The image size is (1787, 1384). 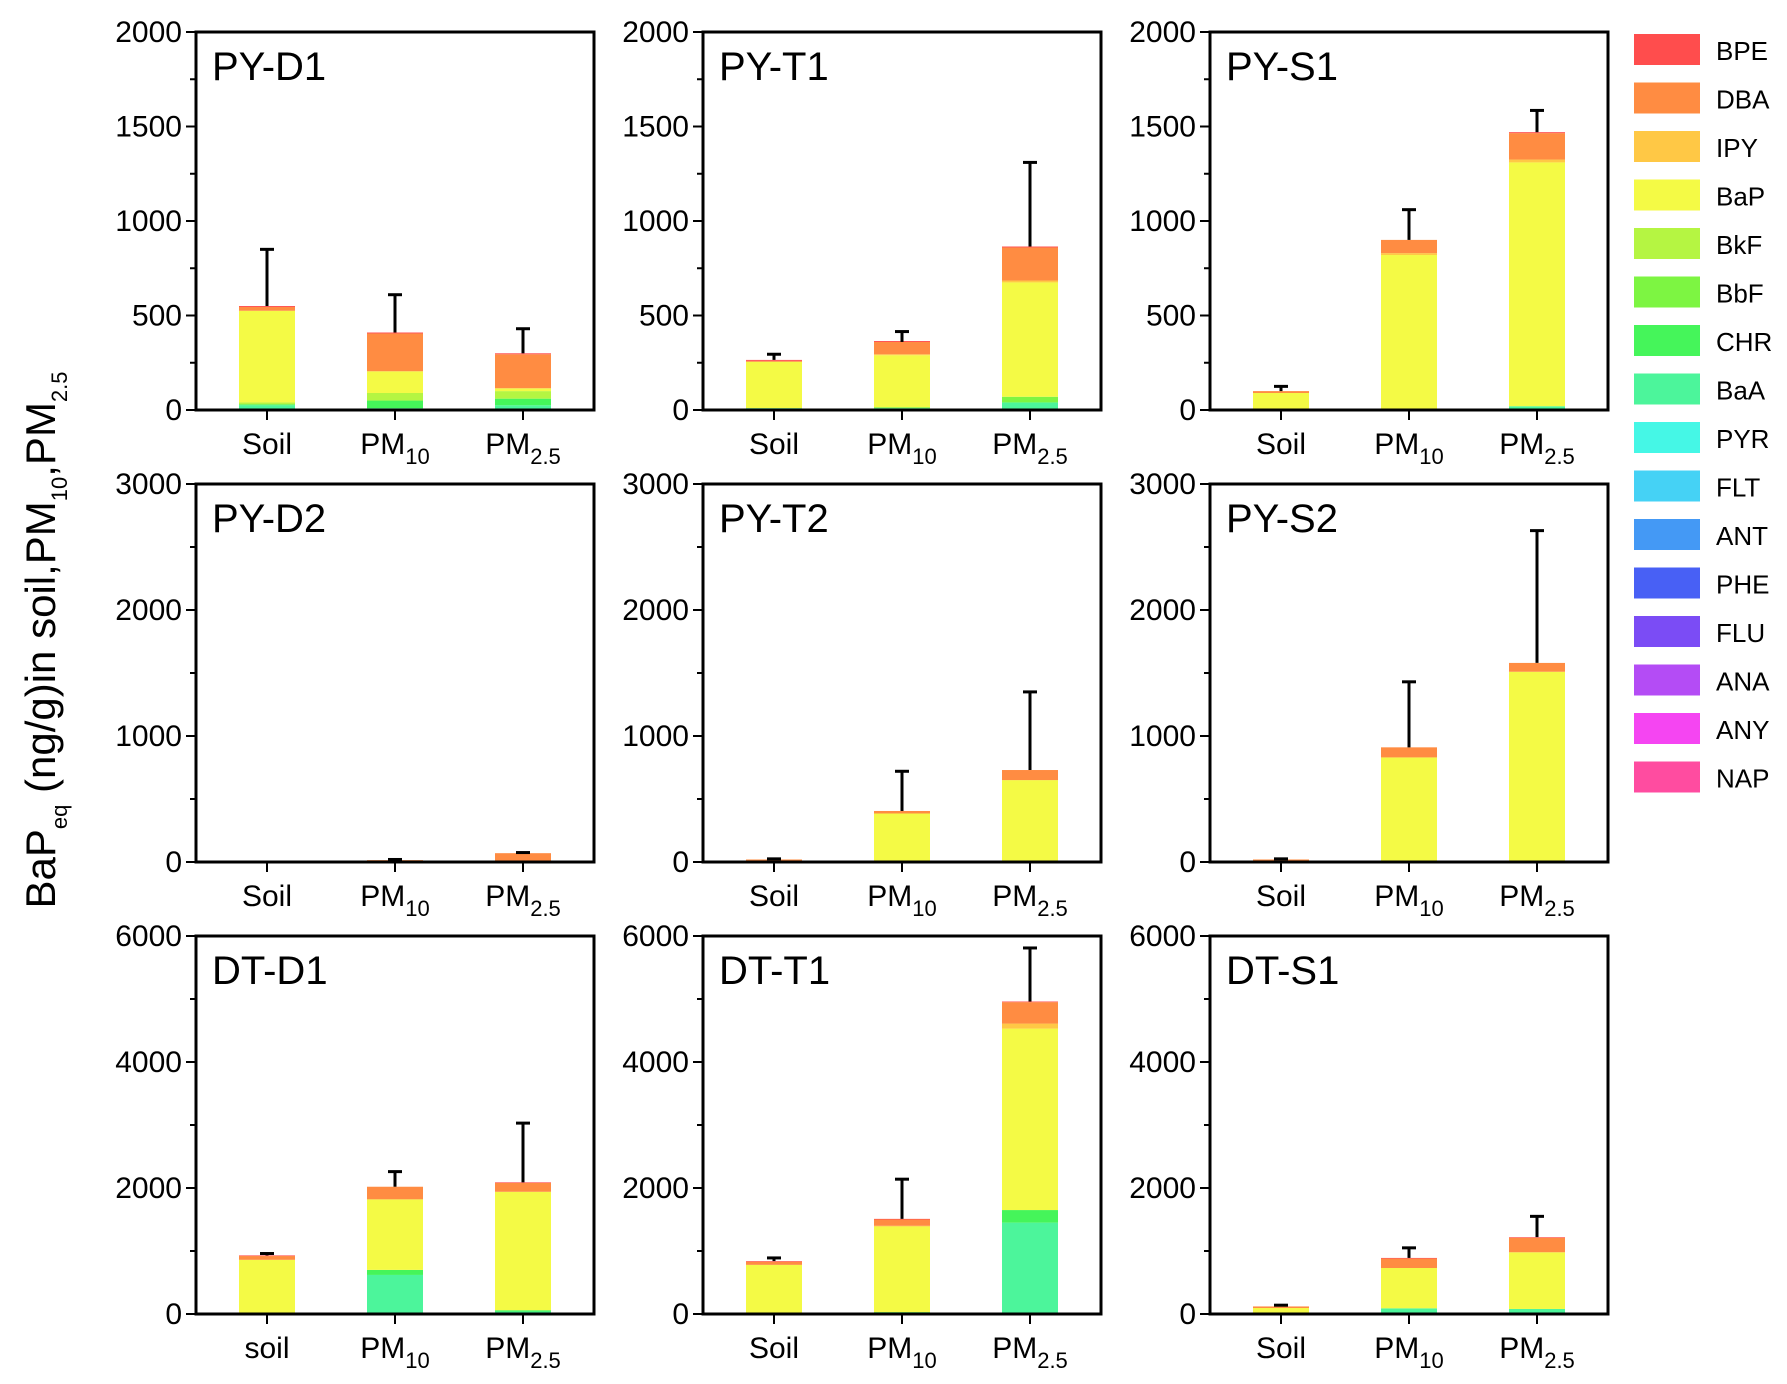 What do you see at coordinates (664, 316) in the screenshot?
I see `y-tick-label: 500` at bounding box center [664, 316].